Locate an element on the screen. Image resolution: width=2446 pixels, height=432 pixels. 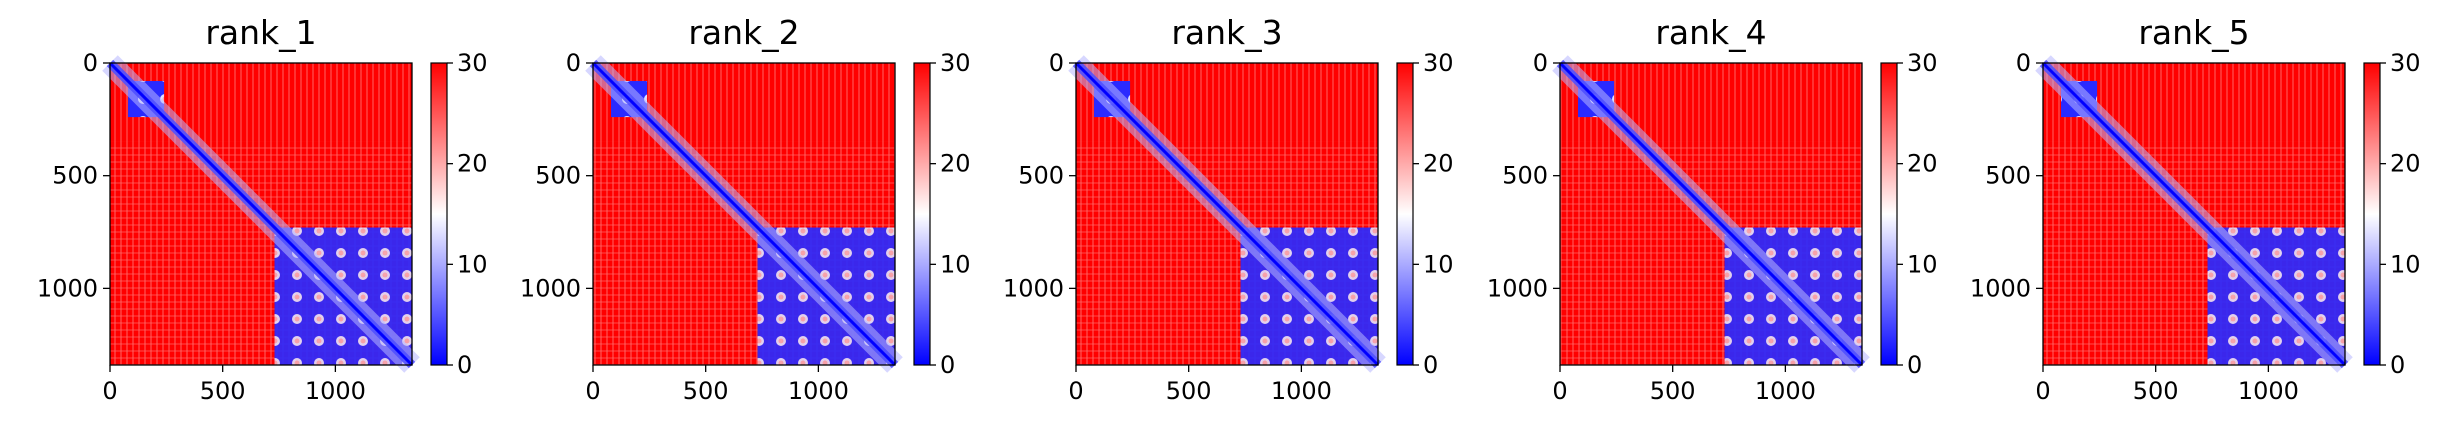
panel-title: rank_4 is located at coordinates (1710, 32).